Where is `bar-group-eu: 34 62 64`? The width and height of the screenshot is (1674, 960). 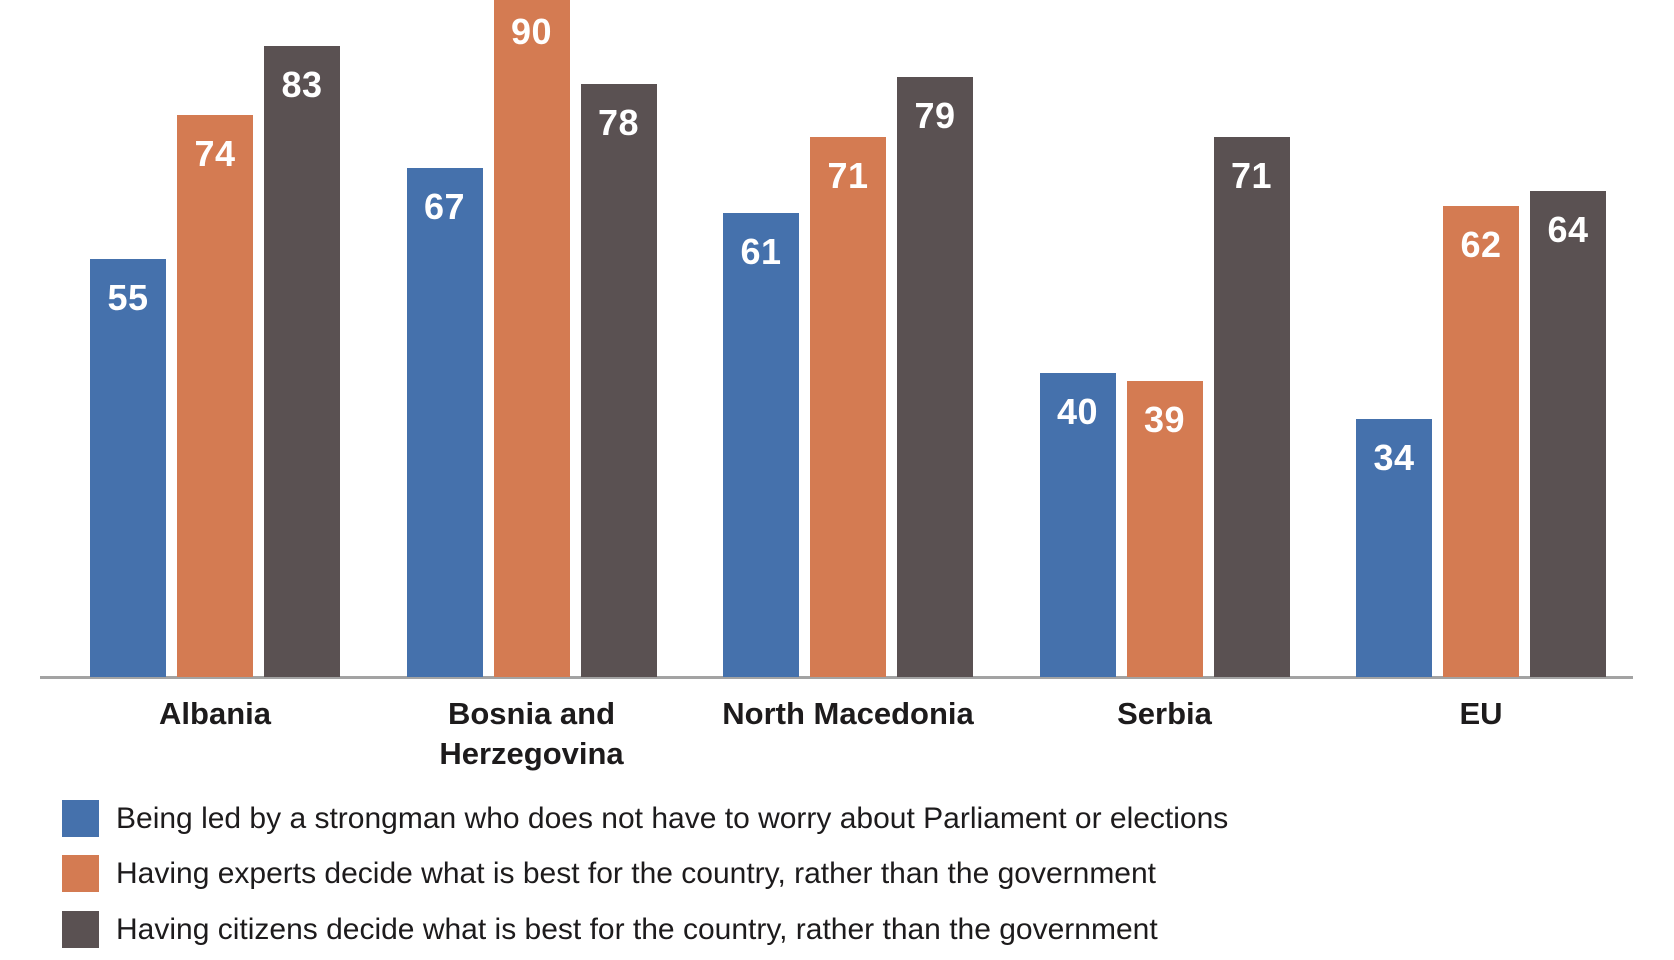
bar-group-eu: 34 62 64 is located at coordinates (1481, 433).